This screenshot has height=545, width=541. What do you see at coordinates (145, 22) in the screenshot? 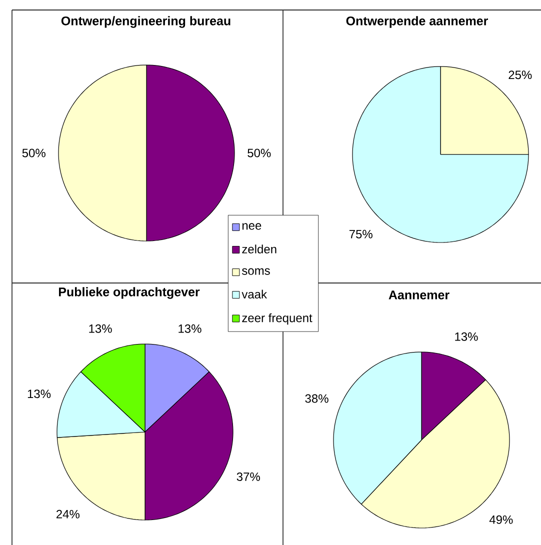
I see `chart-title: Ontwerp/engineering bureau` at bounding box center [145, 22].